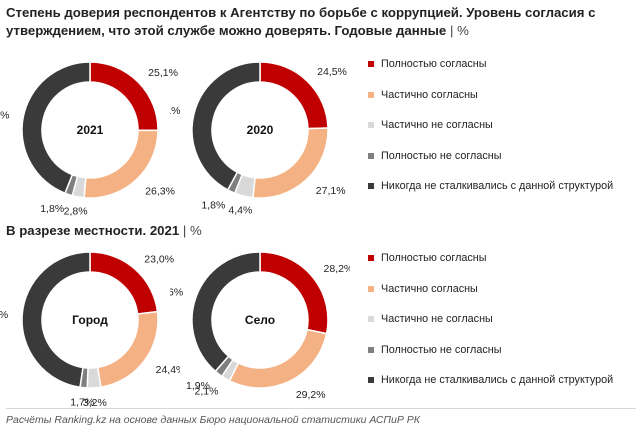  What do you see at coordinates (213, 205) in the screenshot?
I see `label-fully-disagree-2020: 1,8%` at bounding box center [213, 205].